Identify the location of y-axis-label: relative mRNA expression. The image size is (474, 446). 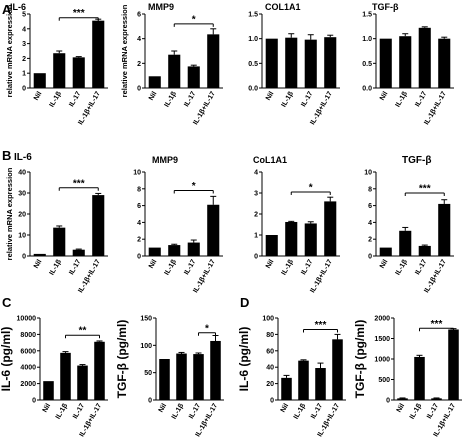
(124, 50).